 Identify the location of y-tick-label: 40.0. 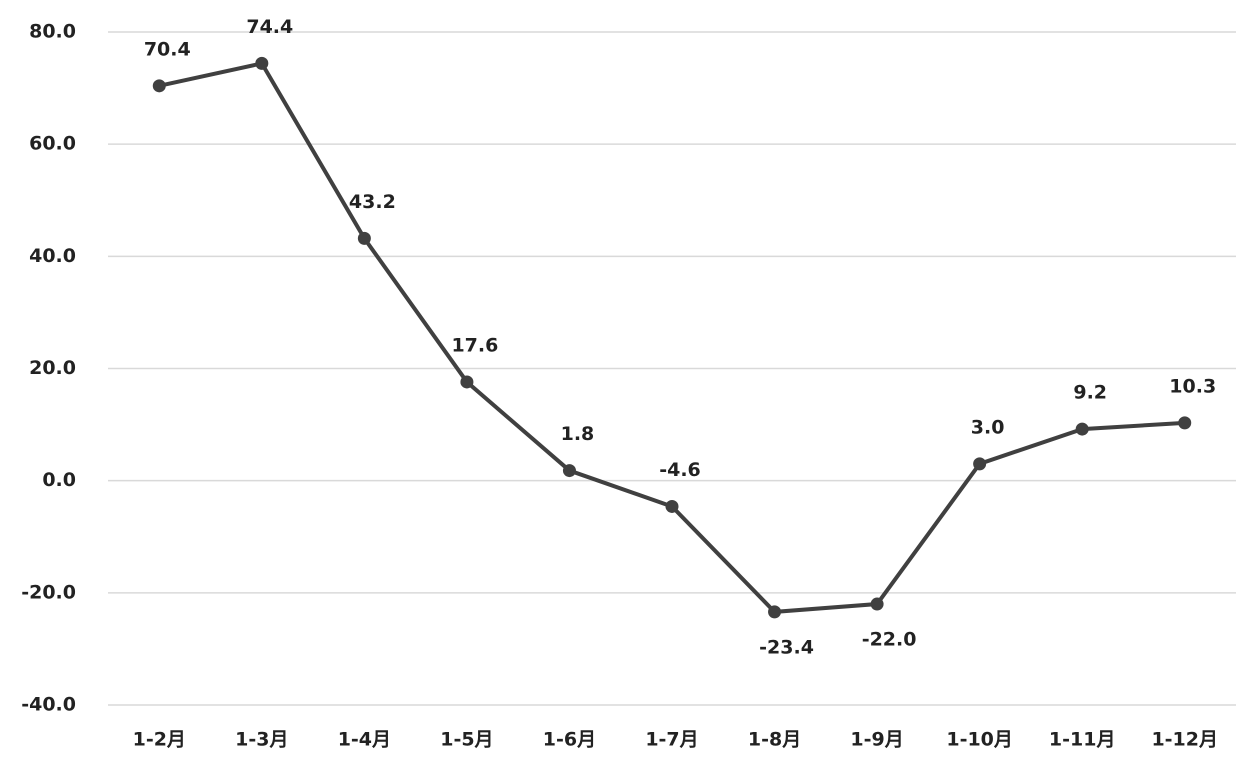
(52, 256).